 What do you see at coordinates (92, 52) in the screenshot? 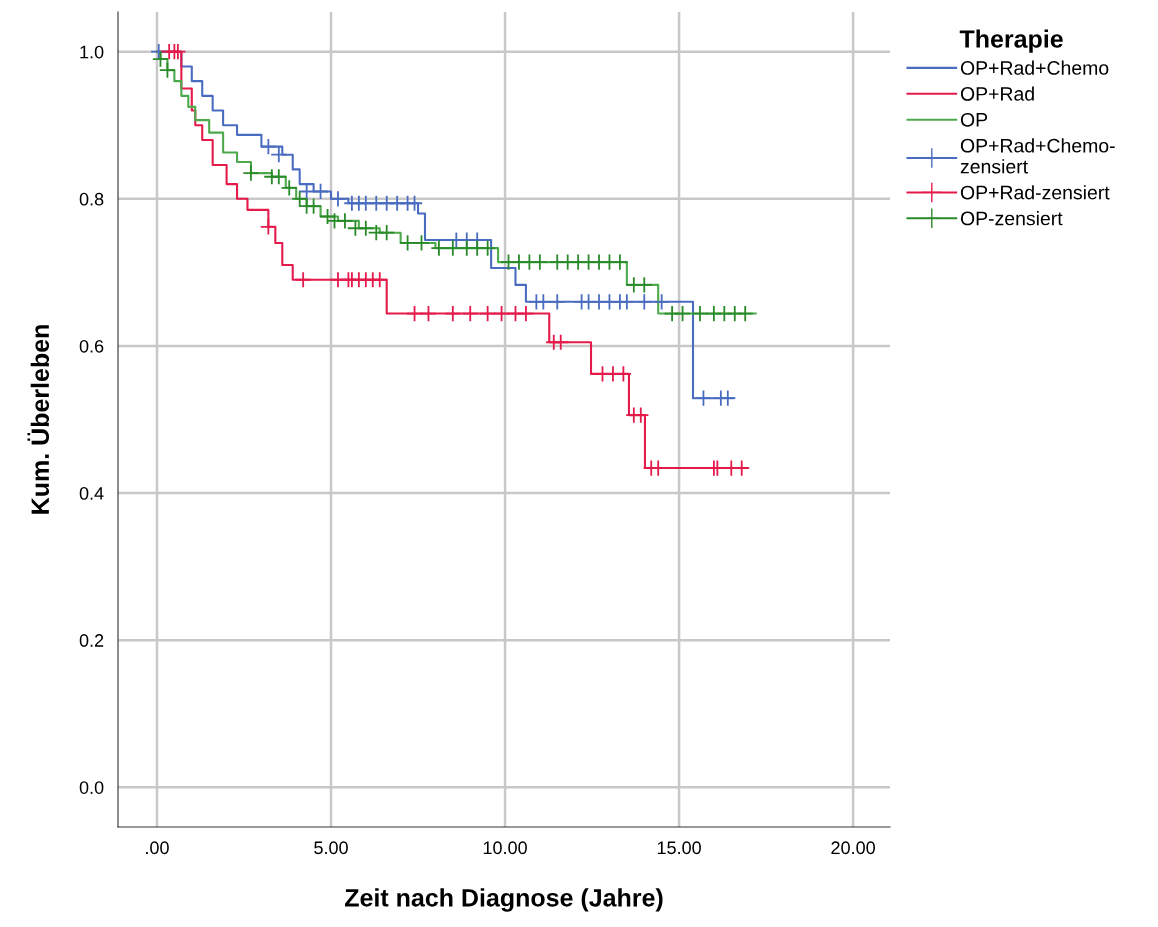
I see `y-tick-label: 1.0` at bounding box center [92, 52].